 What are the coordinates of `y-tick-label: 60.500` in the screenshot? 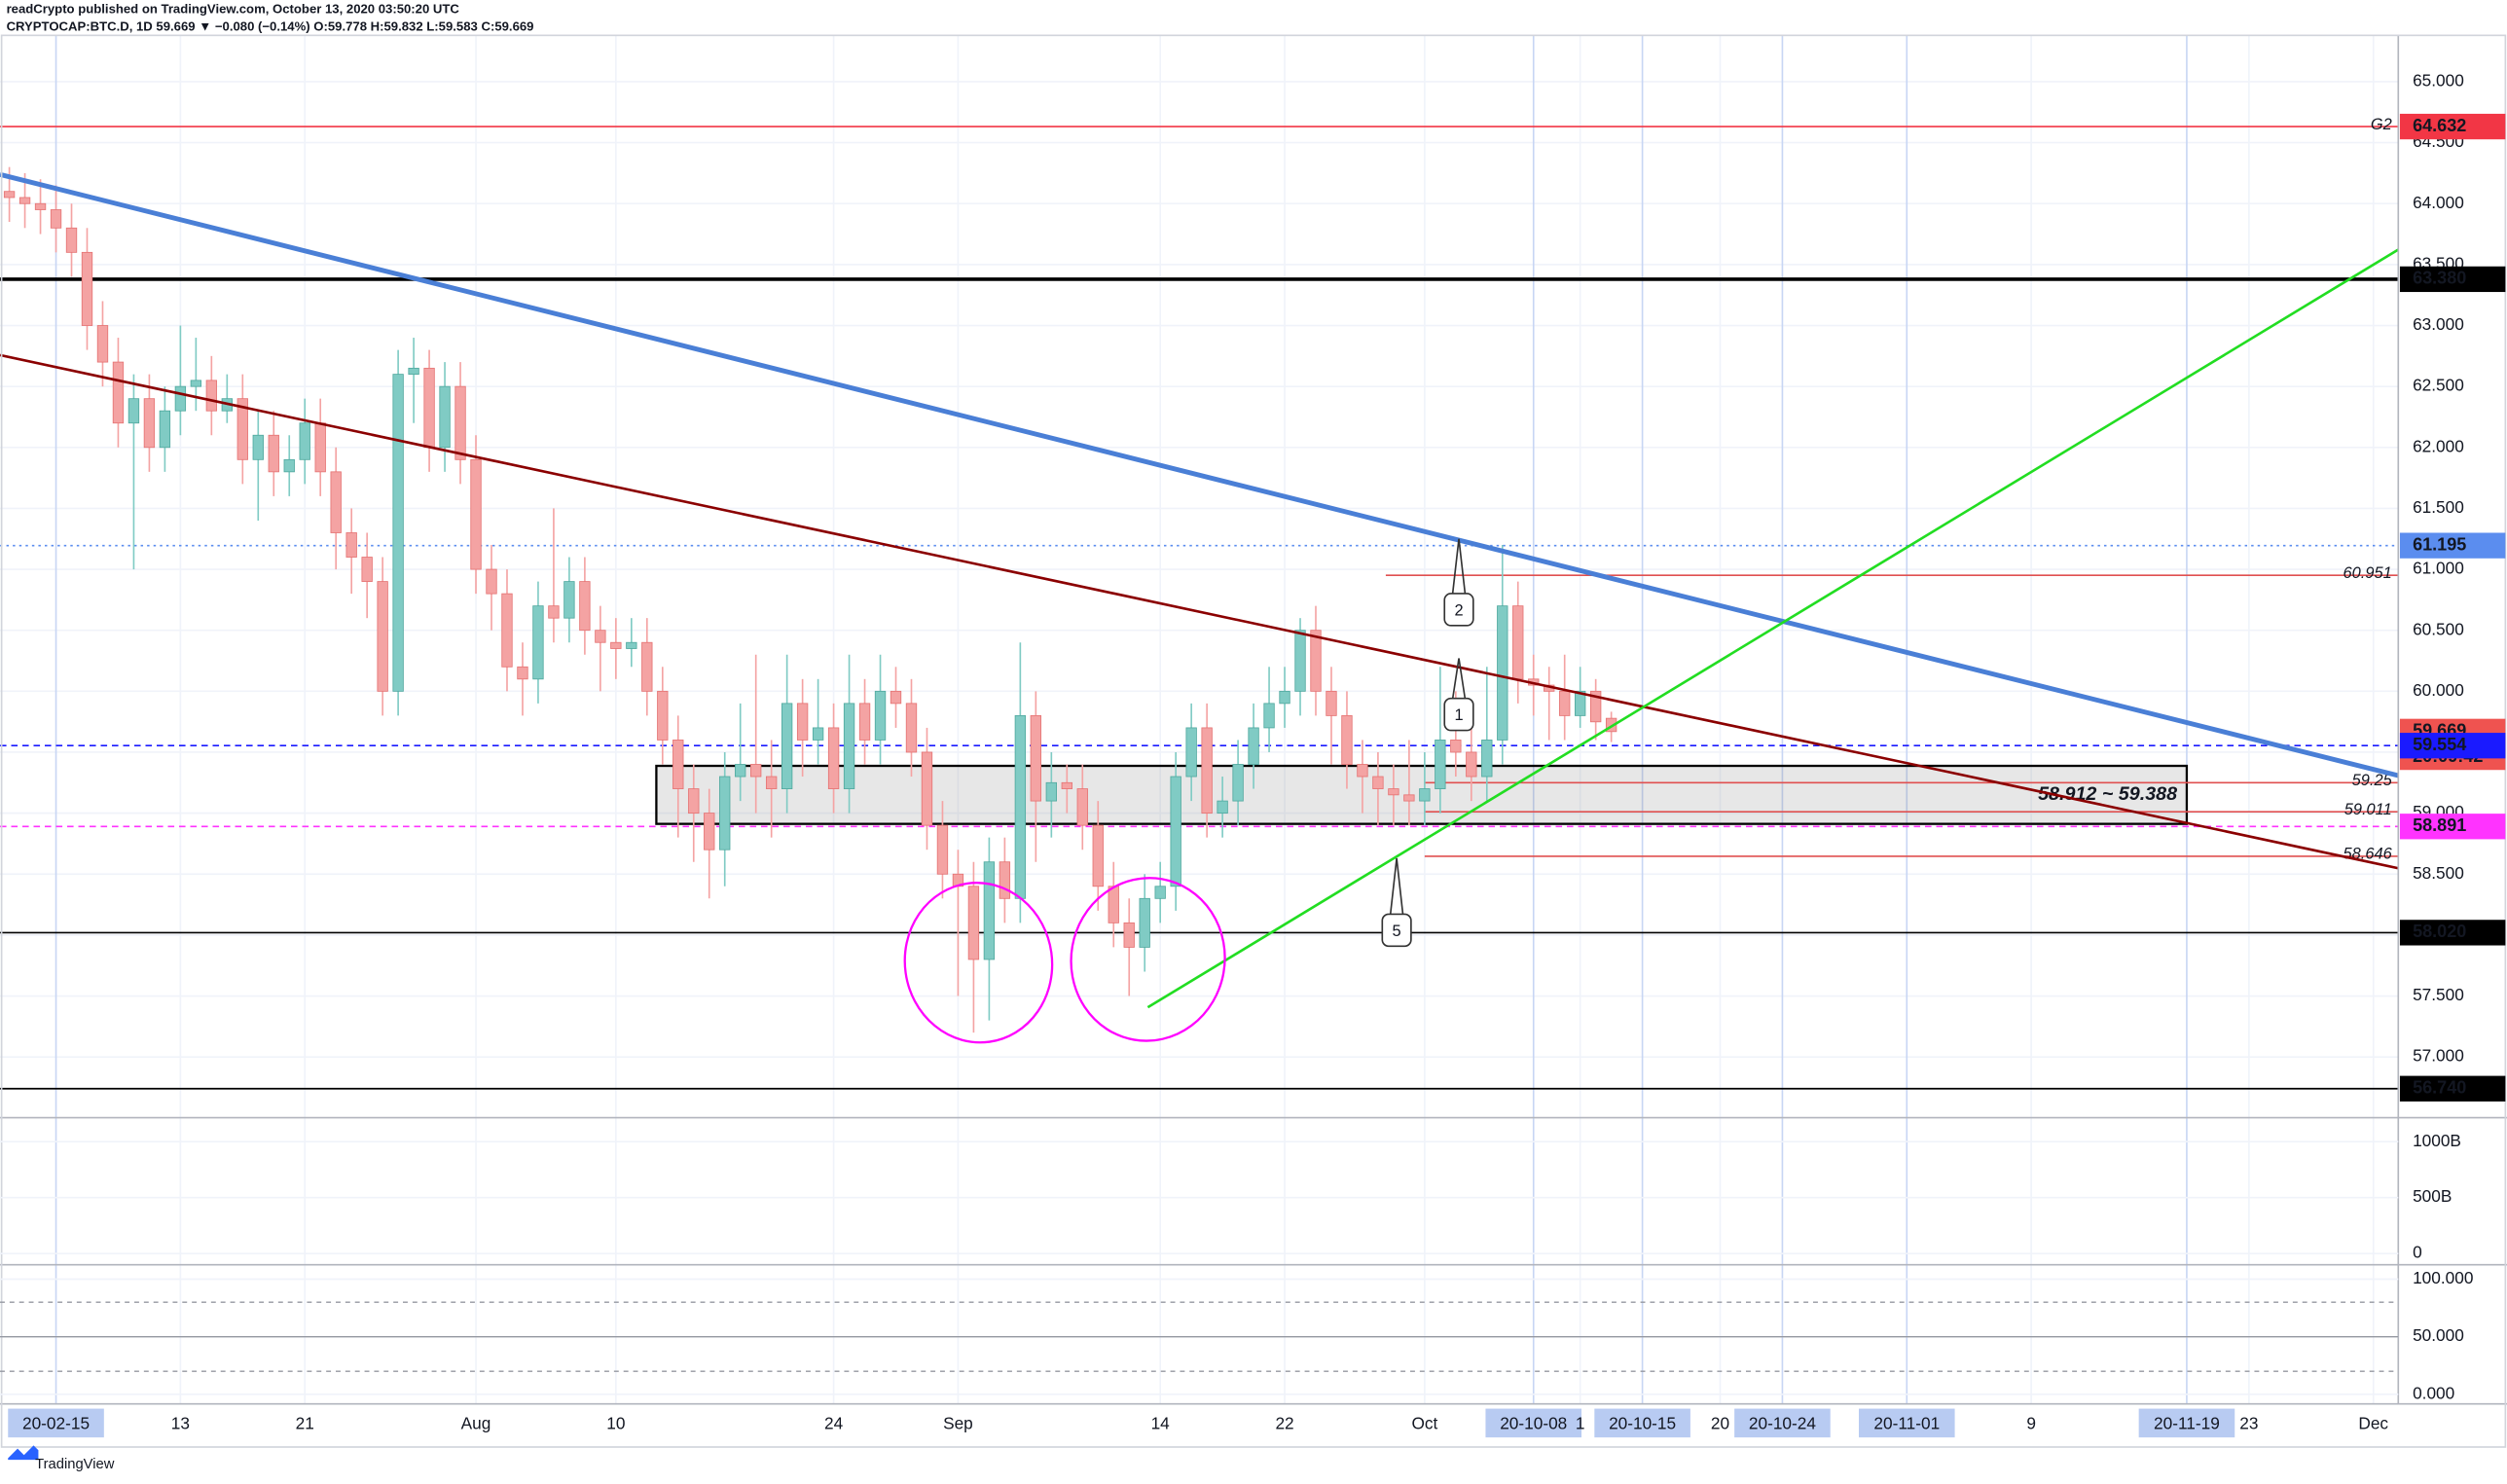 It's located at (2438, 629).